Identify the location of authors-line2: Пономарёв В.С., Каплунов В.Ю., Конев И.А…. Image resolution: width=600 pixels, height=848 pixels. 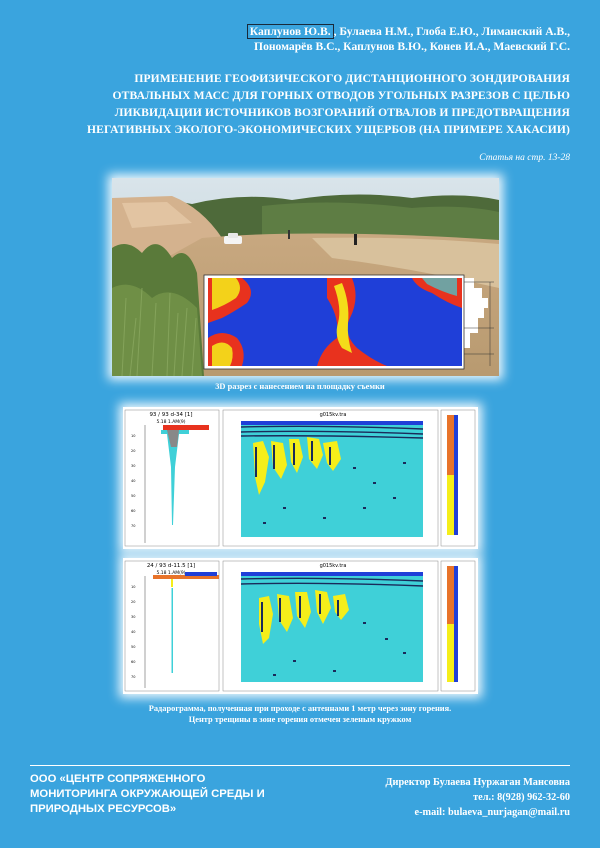
(412, 46).